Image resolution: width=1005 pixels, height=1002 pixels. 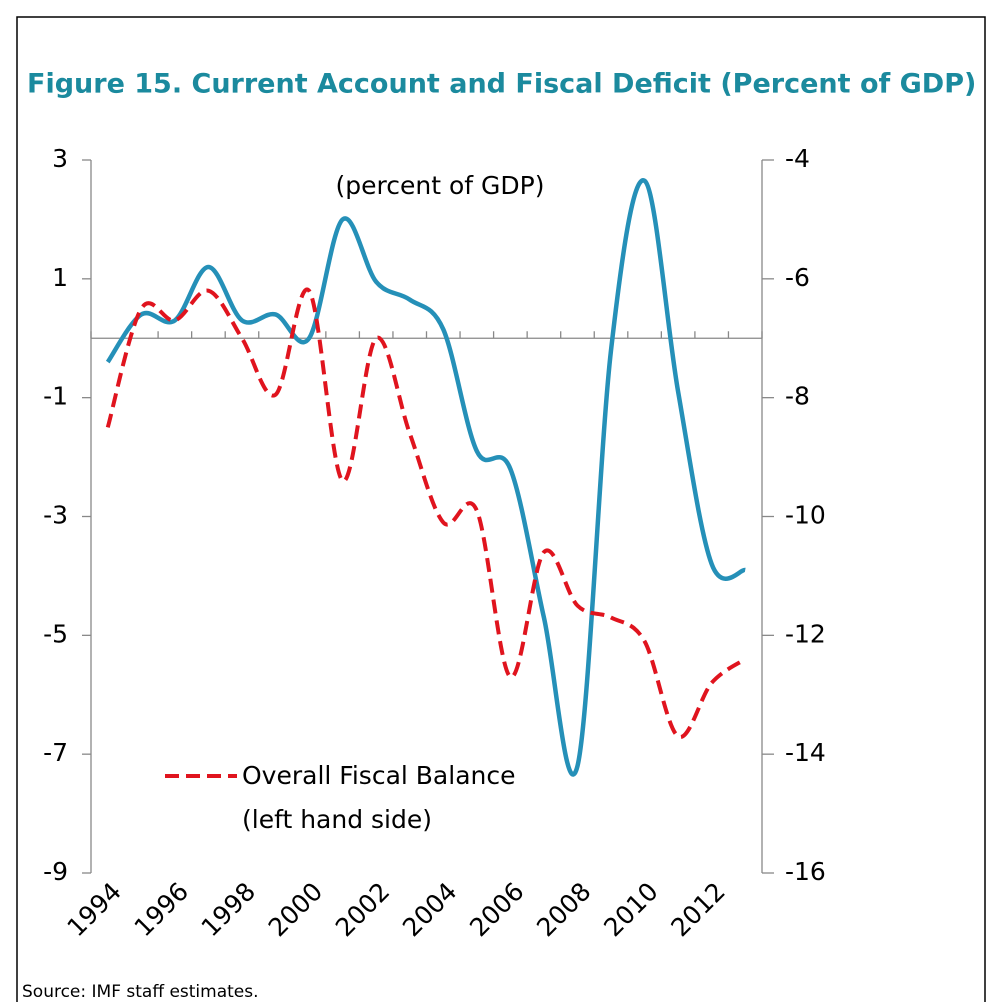 What do you see at coordinates (429, 909) in the screenshot?
I see `x-tick-label: 2004` at bounding box center [429, 909].